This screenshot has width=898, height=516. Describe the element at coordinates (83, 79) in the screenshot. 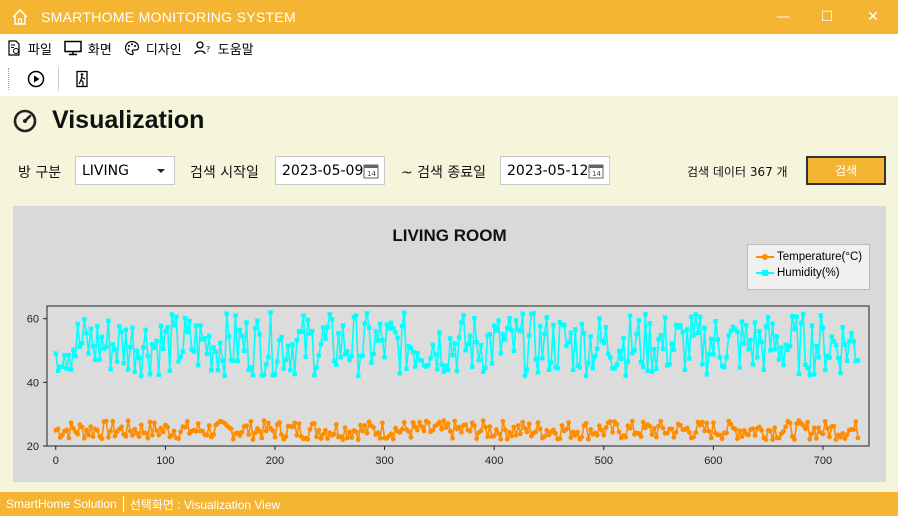

I see `exit-button` at that location.